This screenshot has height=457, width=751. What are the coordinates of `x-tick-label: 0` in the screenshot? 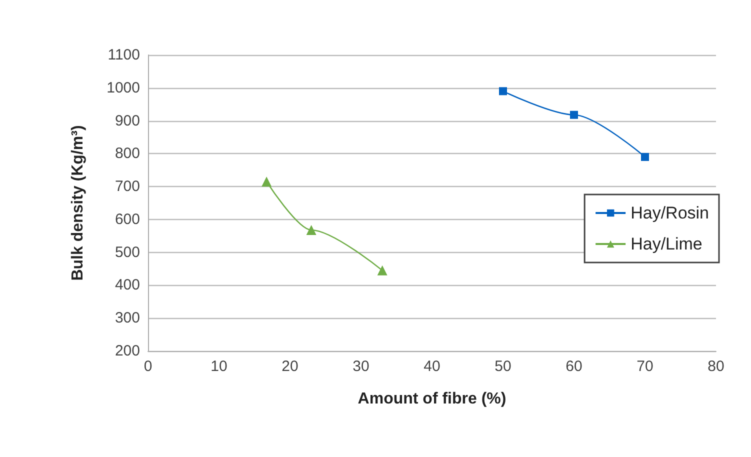 It's located at (148, 366).